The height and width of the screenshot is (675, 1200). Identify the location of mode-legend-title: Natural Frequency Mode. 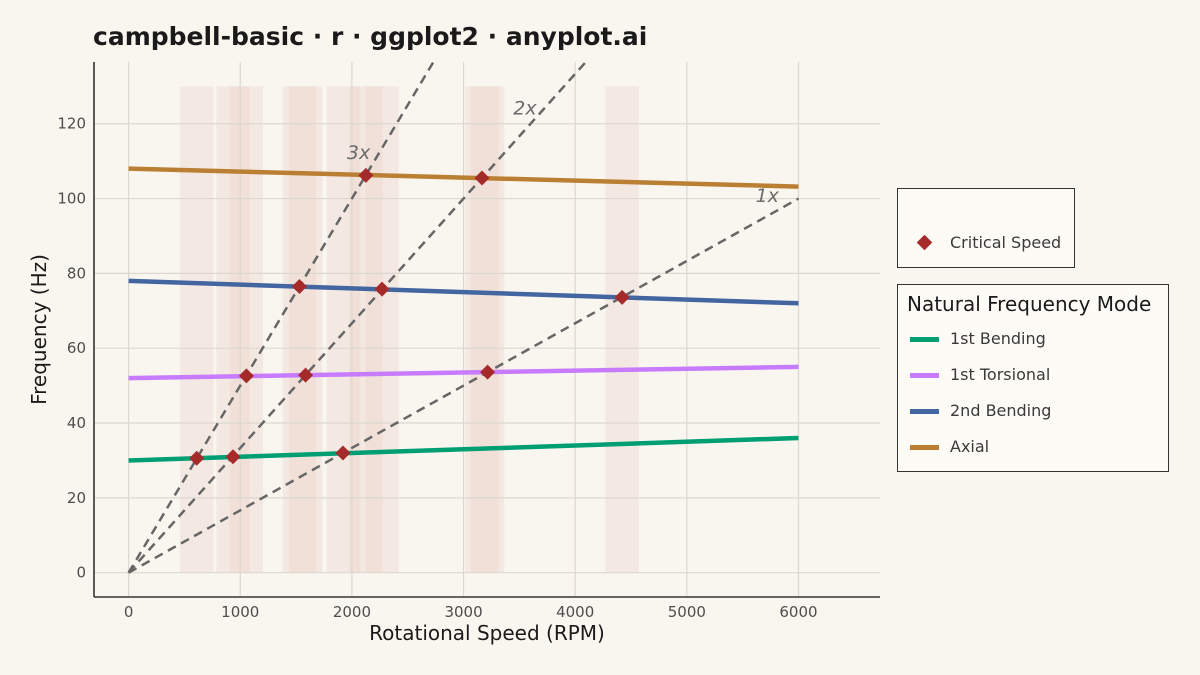
(1029, 304).